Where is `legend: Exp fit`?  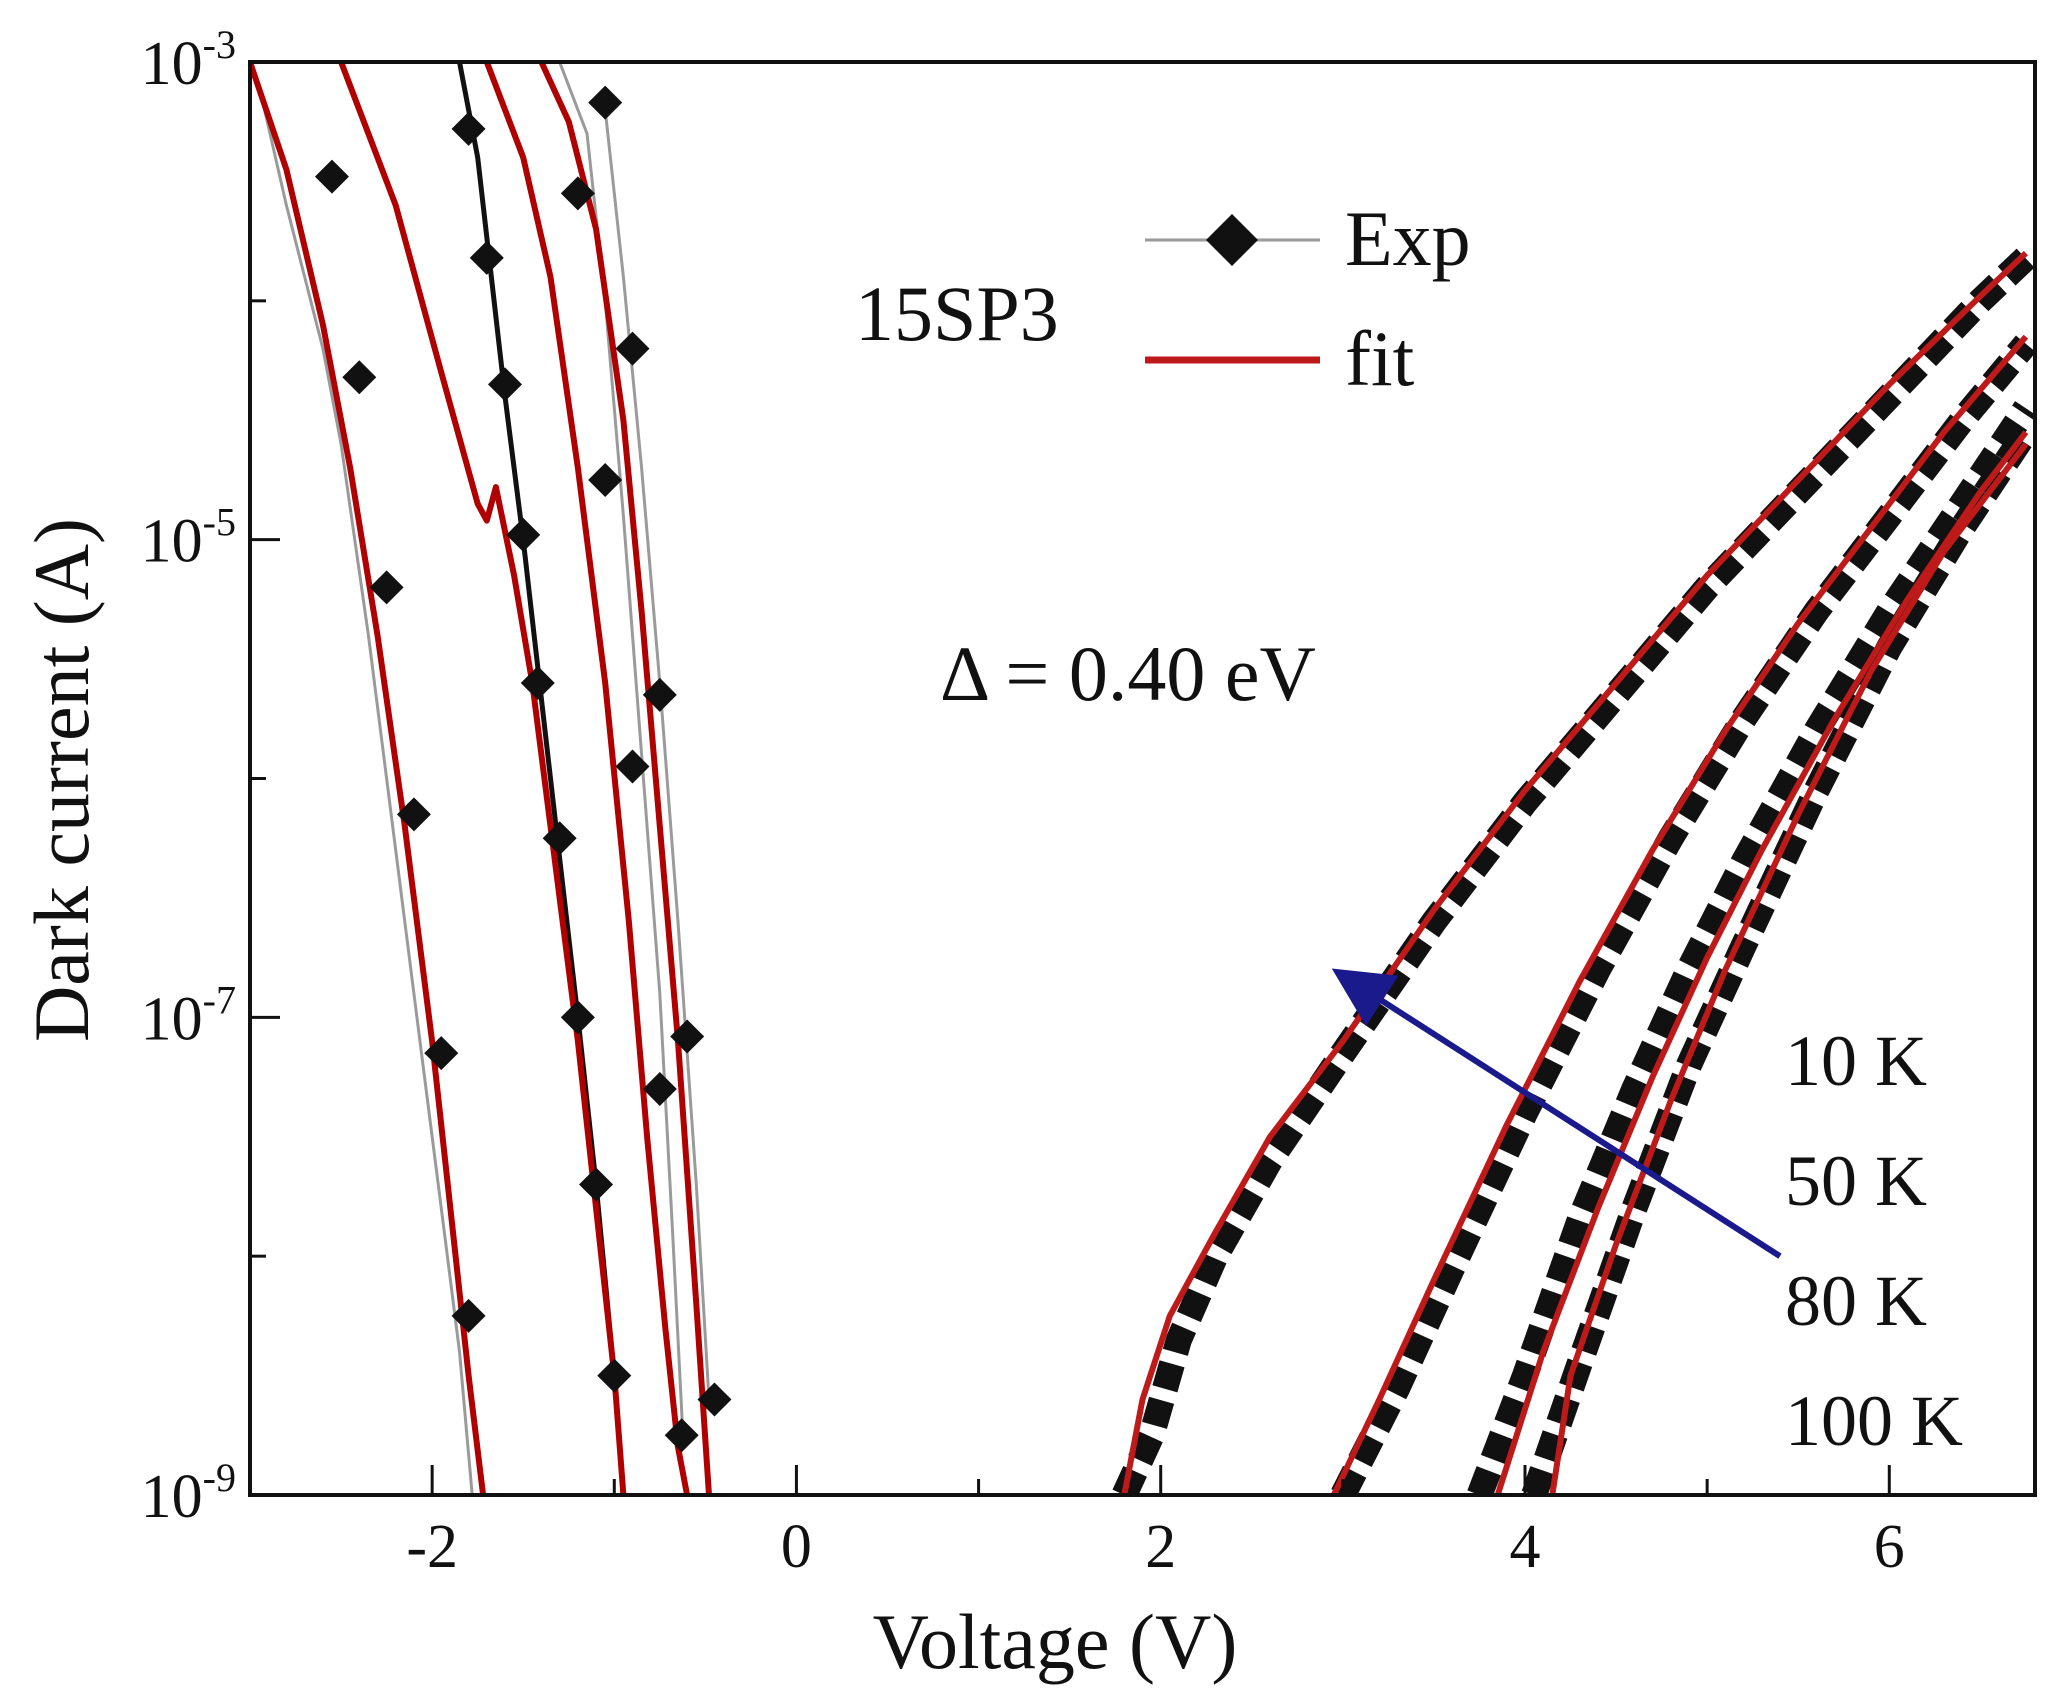 legend: Exp fit is located at coordinates (1308, 298).